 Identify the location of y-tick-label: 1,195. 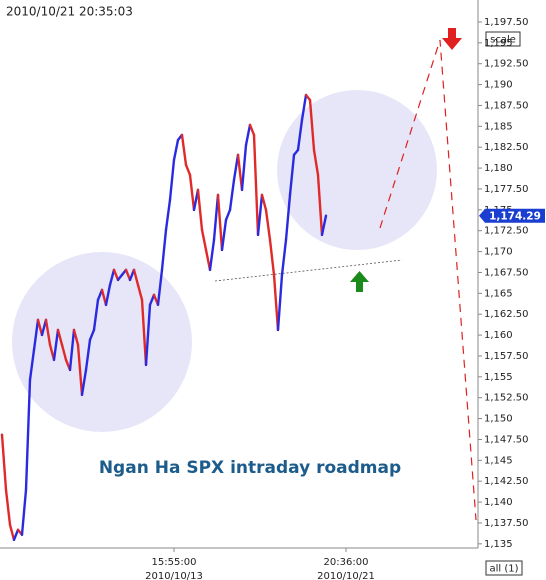
(498, 43).